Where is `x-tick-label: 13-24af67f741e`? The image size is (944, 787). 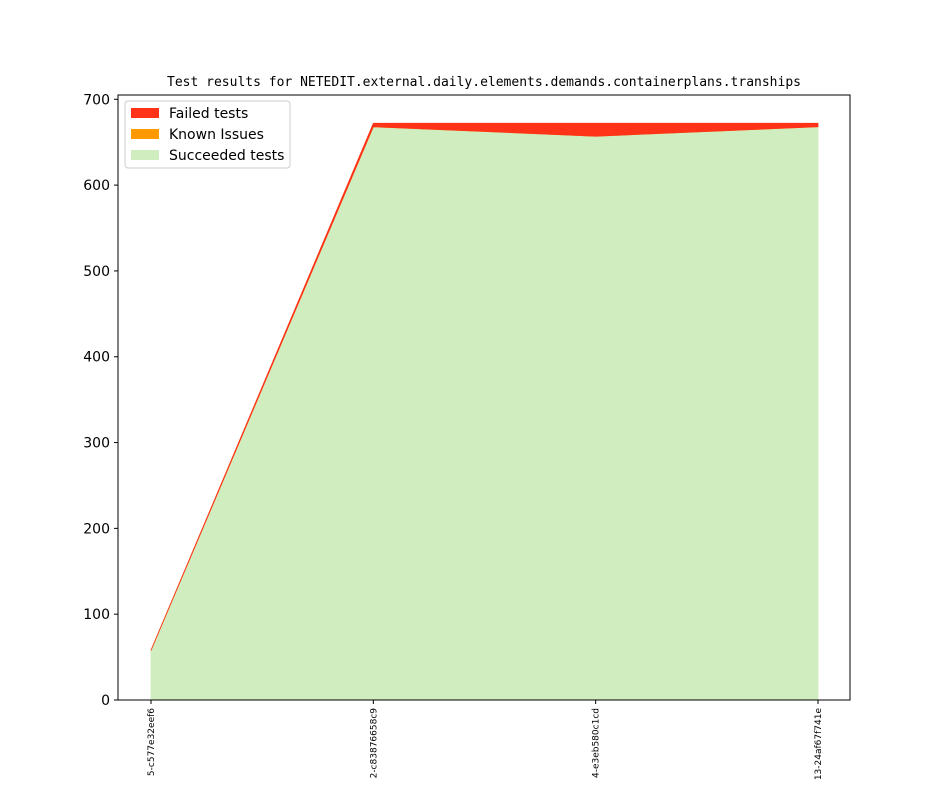
x-tick-label: 13-24af67f741e is located at coordinates (819, 744).